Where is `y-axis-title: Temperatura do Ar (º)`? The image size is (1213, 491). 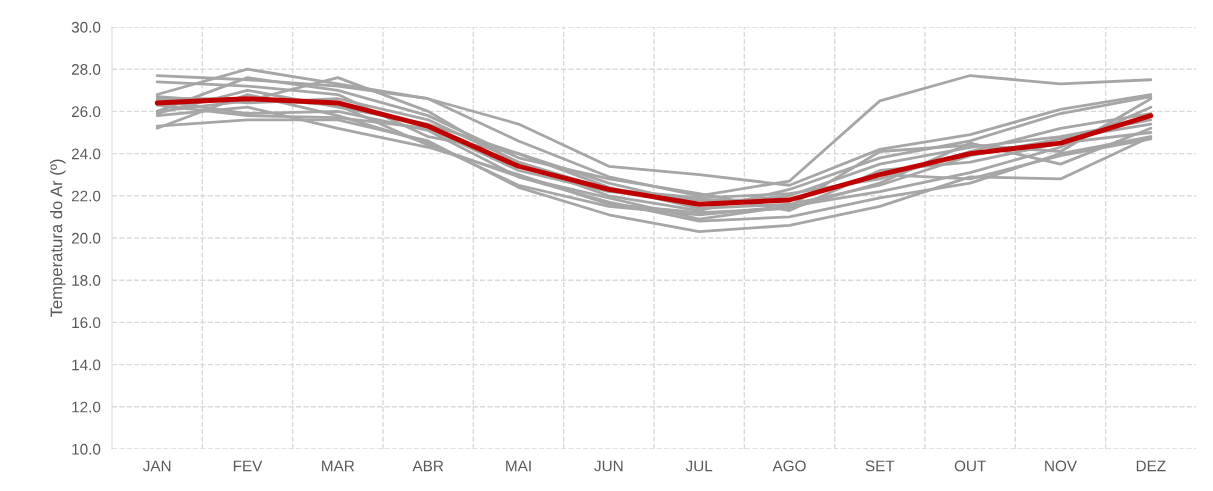 y-axis-title: Temperatura do Ar (º) is located at coordinates (58, 238).